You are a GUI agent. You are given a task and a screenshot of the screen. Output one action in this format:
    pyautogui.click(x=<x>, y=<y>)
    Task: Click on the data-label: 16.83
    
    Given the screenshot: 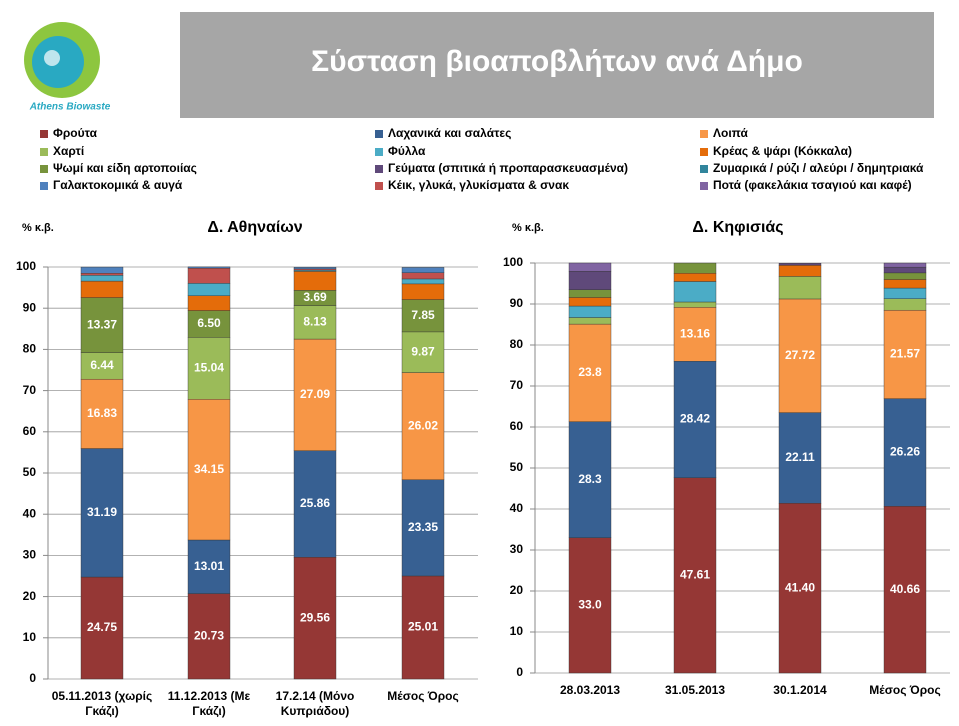 What is the action you would take?
    pyautogui.click(x=102, y=413)
    